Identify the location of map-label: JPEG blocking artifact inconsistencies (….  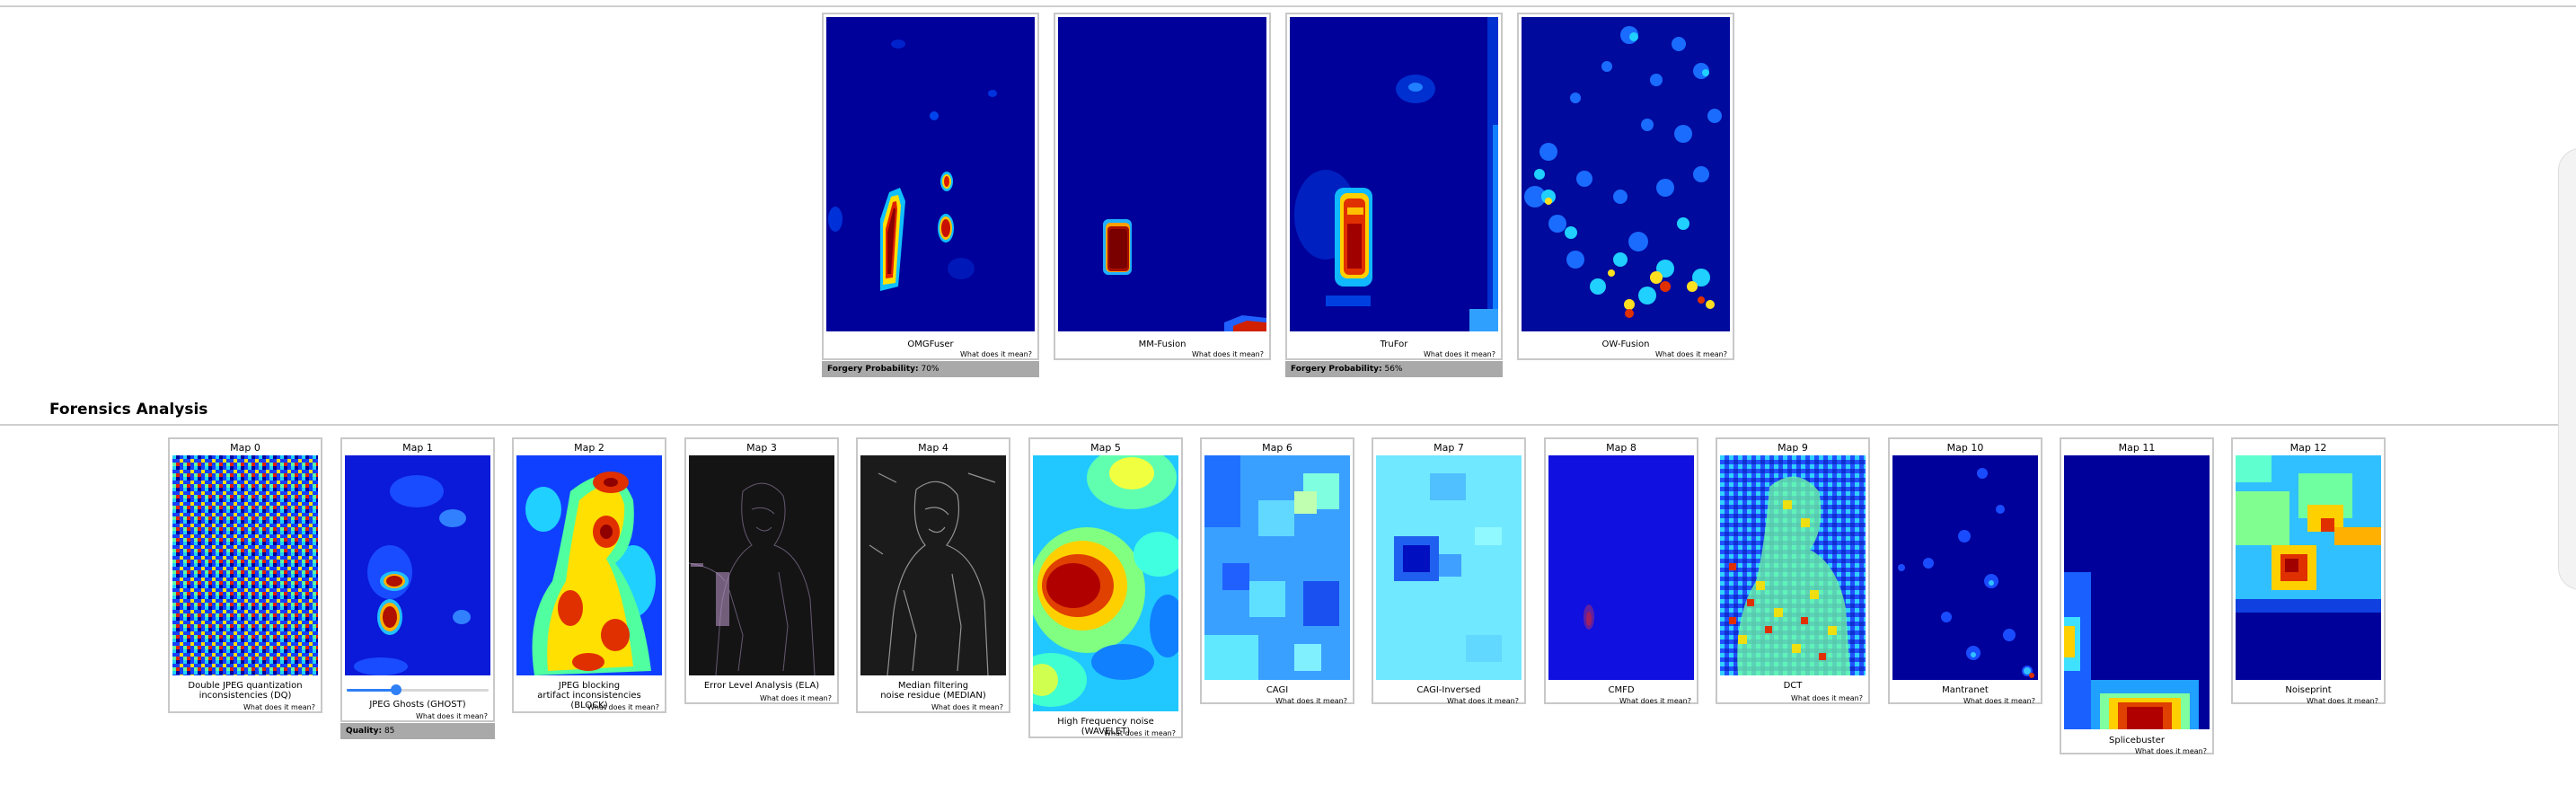
(589, 695).